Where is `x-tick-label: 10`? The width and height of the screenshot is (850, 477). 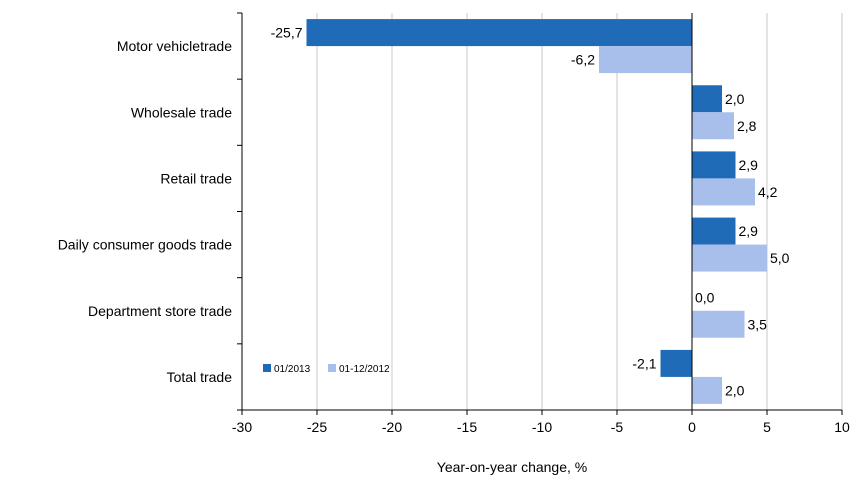 x-tick-label: 10 is located at coordinates (842, 427).